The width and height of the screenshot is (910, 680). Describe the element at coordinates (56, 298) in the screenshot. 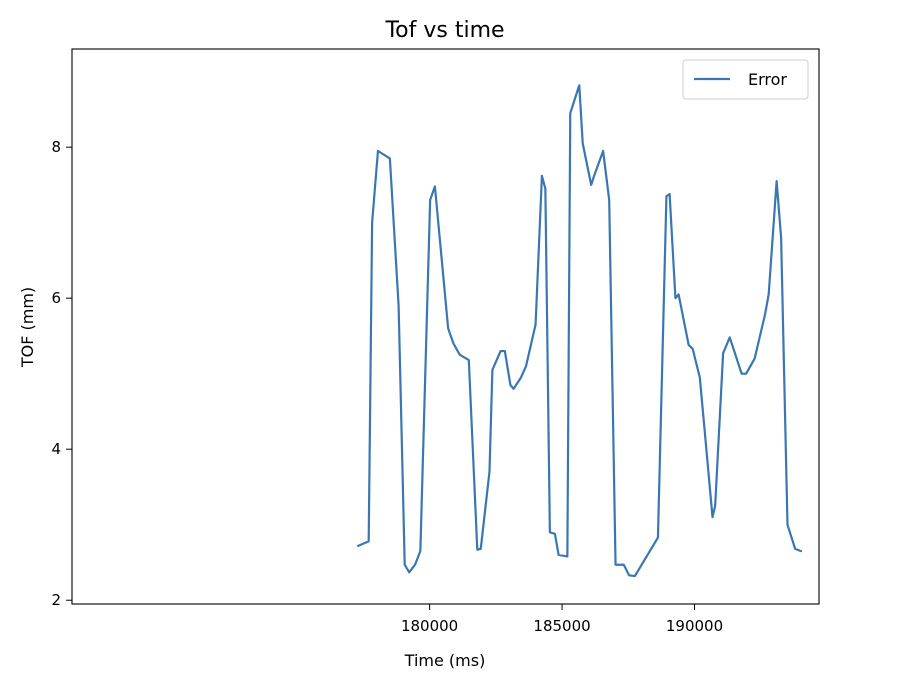

I see `y-tick-label: 6` at that location.